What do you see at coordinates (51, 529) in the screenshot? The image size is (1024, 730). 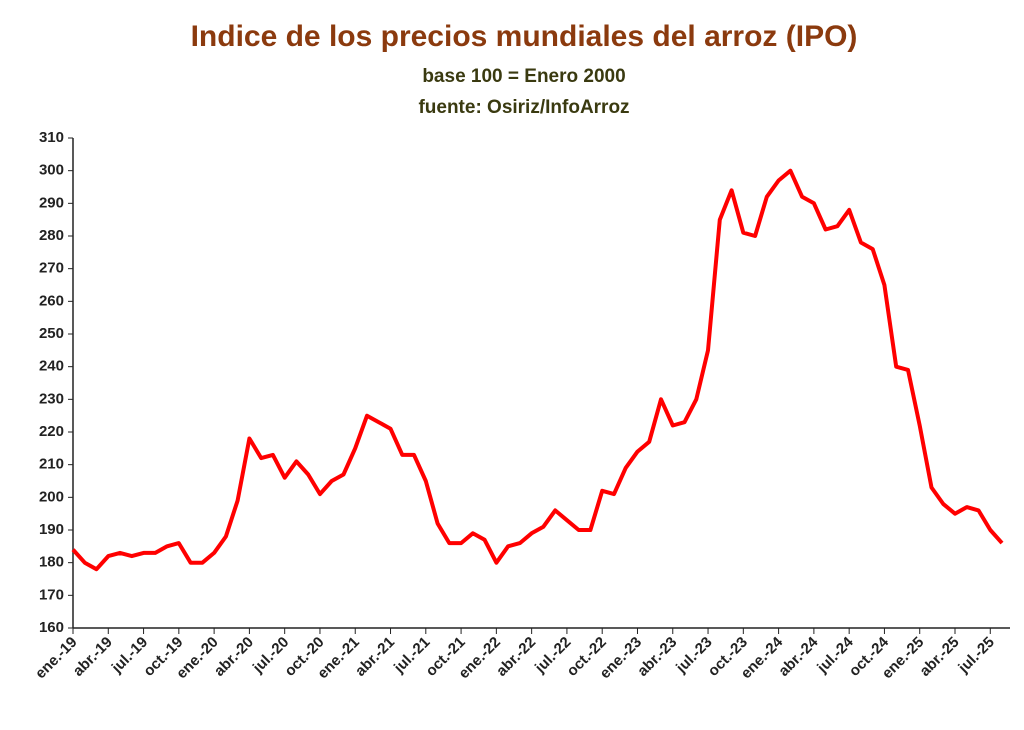 I see `y-tick-label: 190` at bounding box center [51, 529].